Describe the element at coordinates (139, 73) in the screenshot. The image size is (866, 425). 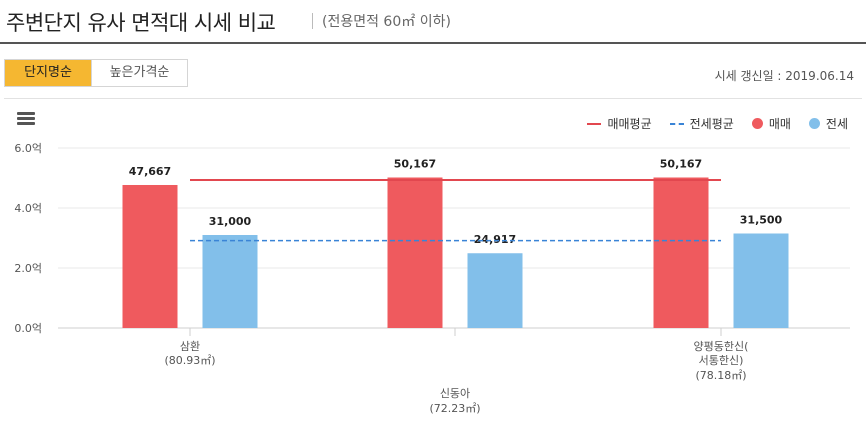
I see `tab-sort-by-price: 높은가격순` at that location.